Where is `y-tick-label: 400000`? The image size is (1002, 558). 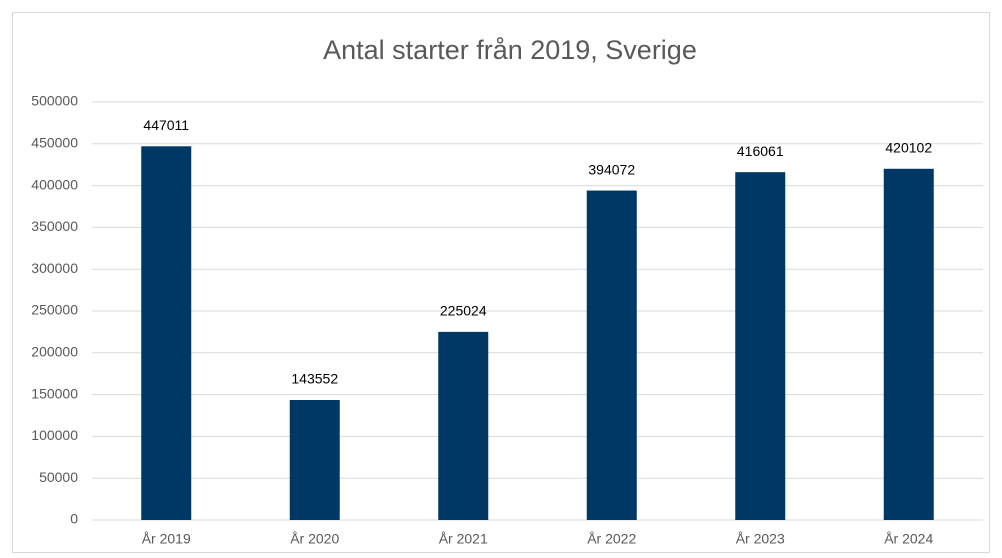 y-tick-label: 400000 is located at coordinates (54, 184).